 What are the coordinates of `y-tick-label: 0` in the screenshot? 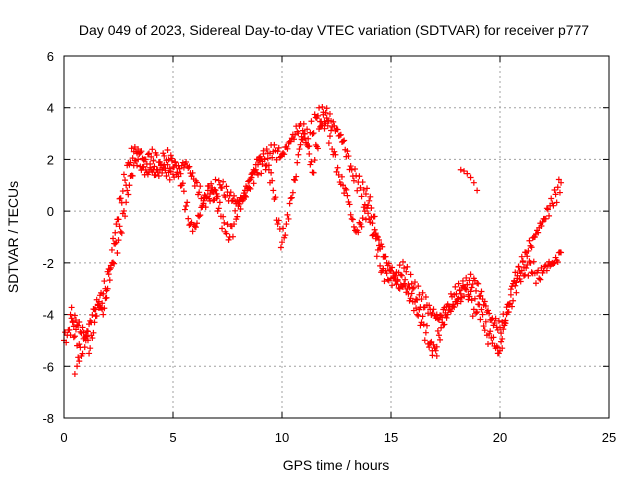 It's located at (50, 211).